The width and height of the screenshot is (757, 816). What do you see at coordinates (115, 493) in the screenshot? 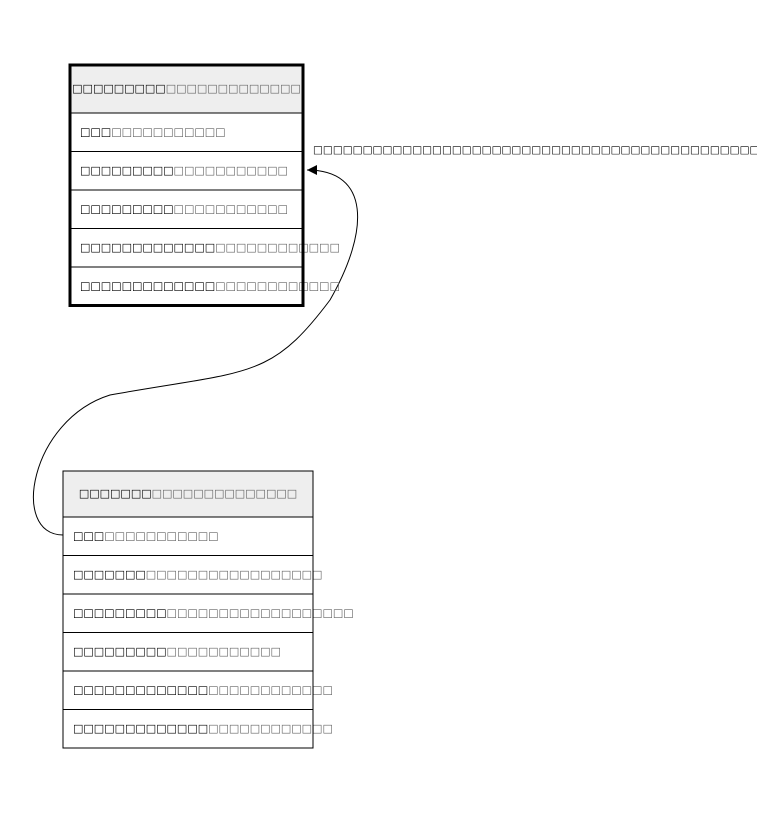
I see `title-key: □□□□□□□` at bounding box center [115, 493].